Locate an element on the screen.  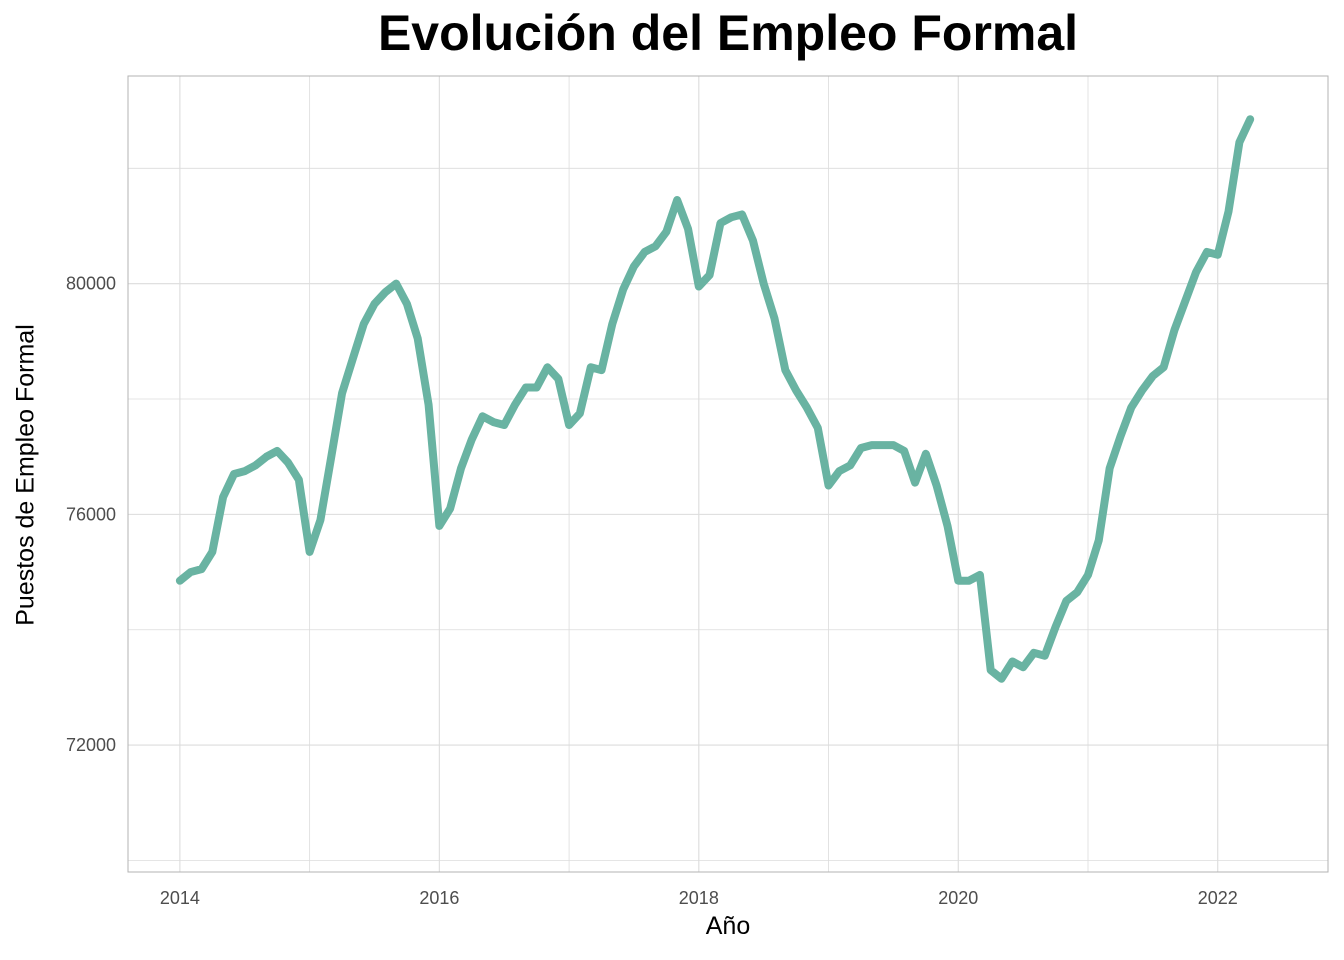
y-tick-label: 76000 is located at coordinates (91, 514).